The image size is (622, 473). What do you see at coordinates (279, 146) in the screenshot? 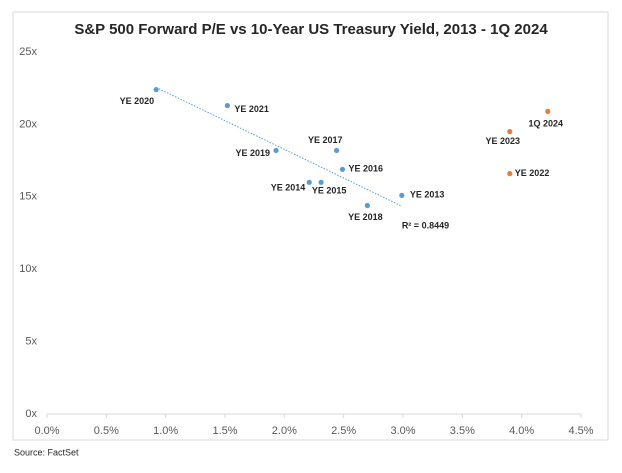
I see `trendline` at bounding box center [279, 146].